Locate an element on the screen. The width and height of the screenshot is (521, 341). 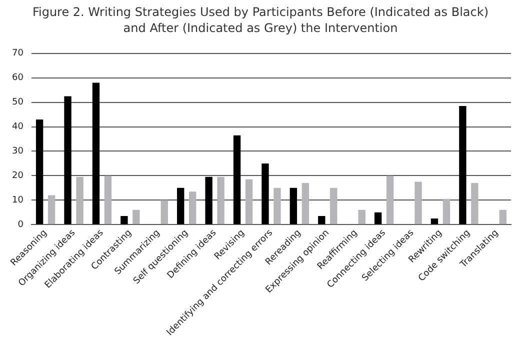
chart-title: Figure 2. Writing Strategies Used by Participants Before (Indicated as Black) and After (Indicated as Grey) the Intervention is located at coordinates (260, 20).